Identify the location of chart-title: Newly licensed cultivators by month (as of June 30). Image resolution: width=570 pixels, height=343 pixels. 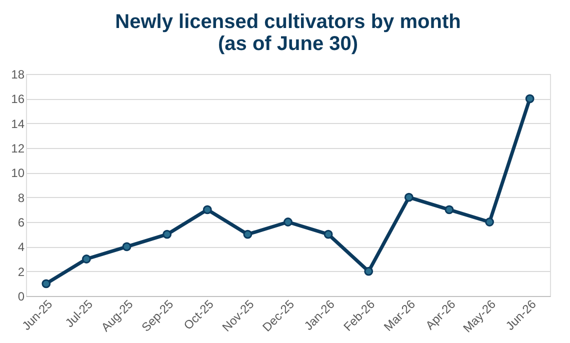
(288, 33).